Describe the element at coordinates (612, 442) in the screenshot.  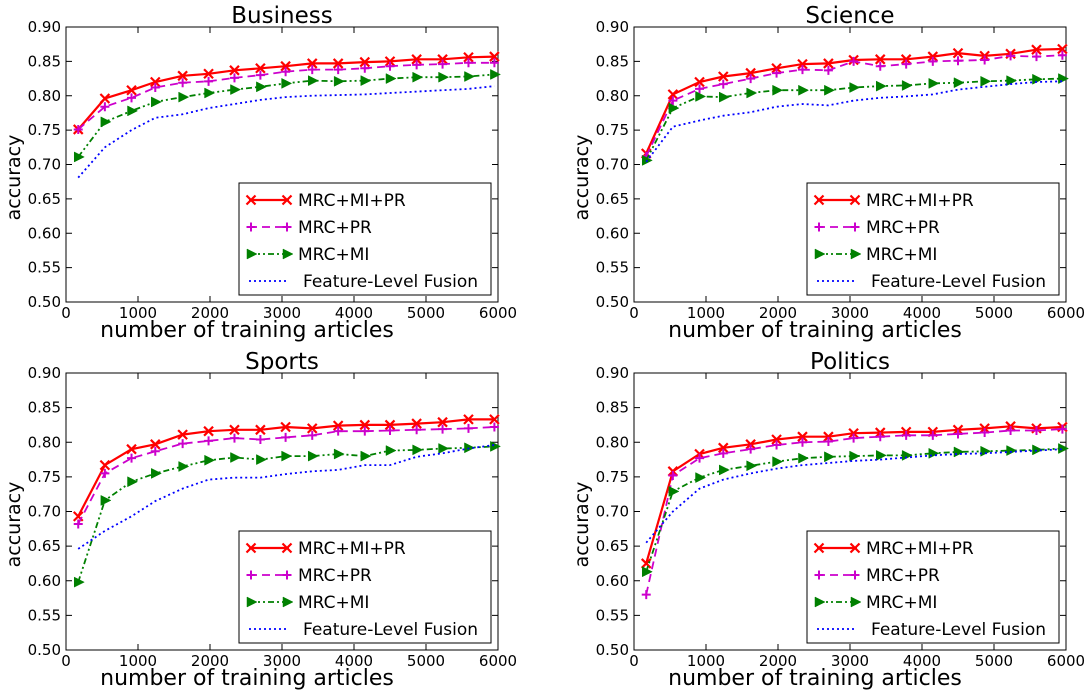
I see `y-tick-label: 0.80` at that location.